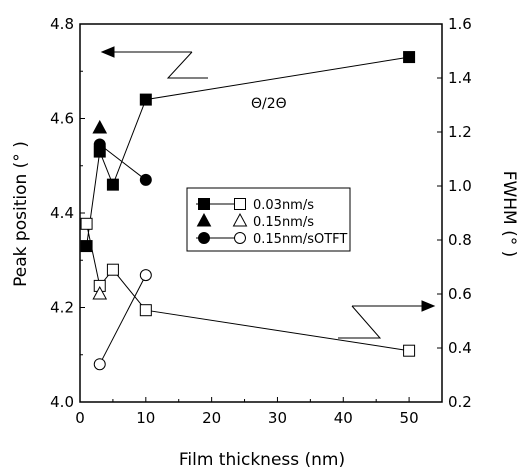  Describe the element at coordinates (300, 239) in the screenshot. I see `legend-label: 0.15nm/sOTFT` at that location.